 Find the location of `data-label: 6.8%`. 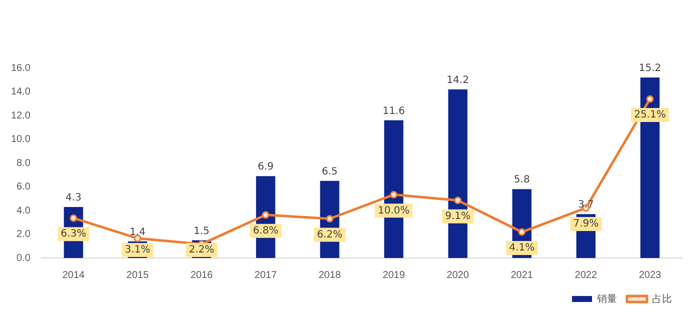

data-label: 6.8% is located at coordinates (265, 231).